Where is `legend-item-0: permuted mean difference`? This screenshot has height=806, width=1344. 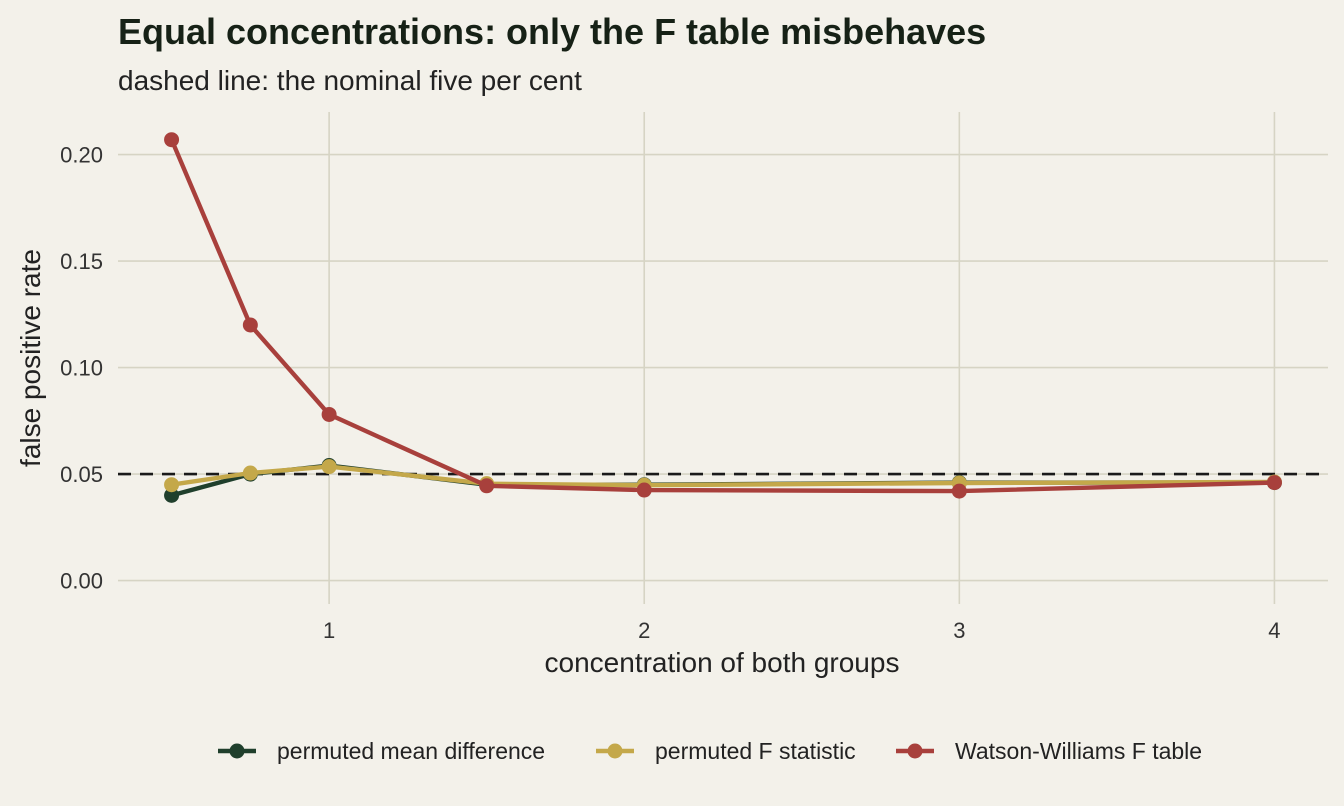 legend-item-0: permuted mean difference is located at coordinates (381, 751).